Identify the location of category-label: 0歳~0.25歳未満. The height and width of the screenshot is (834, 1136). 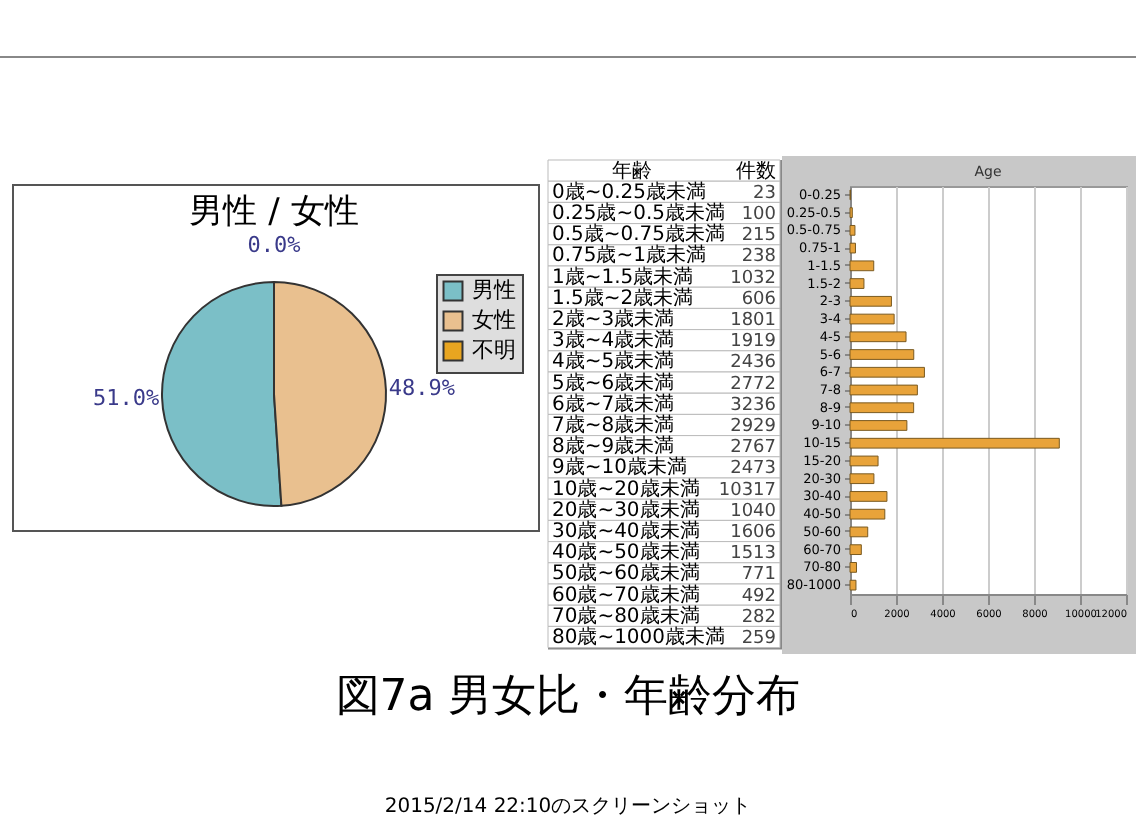
(629, 191).